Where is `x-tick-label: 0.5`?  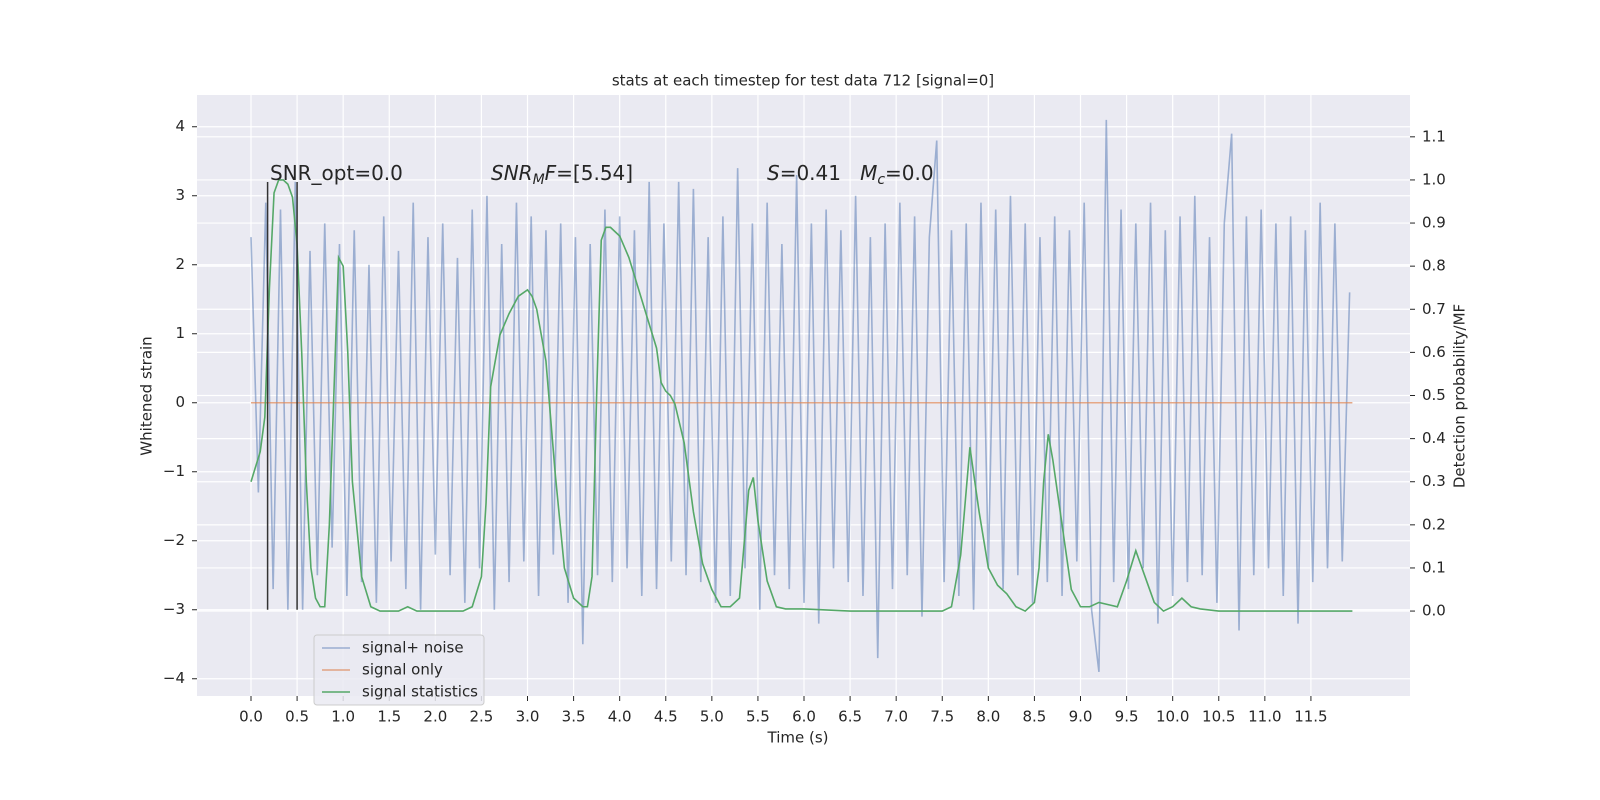
x-tick-label: 0.5 is located at coordinates (297, 717).